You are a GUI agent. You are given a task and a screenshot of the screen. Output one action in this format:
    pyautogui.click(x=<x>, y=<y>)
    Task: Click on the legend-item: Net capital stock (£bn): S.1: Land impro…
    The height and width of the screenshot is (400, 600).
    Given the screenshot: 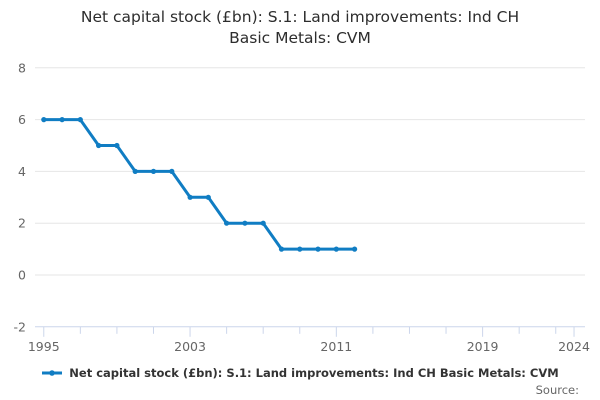 What is the action you would take?
    pyautogui.click(x=300, y=373)
    